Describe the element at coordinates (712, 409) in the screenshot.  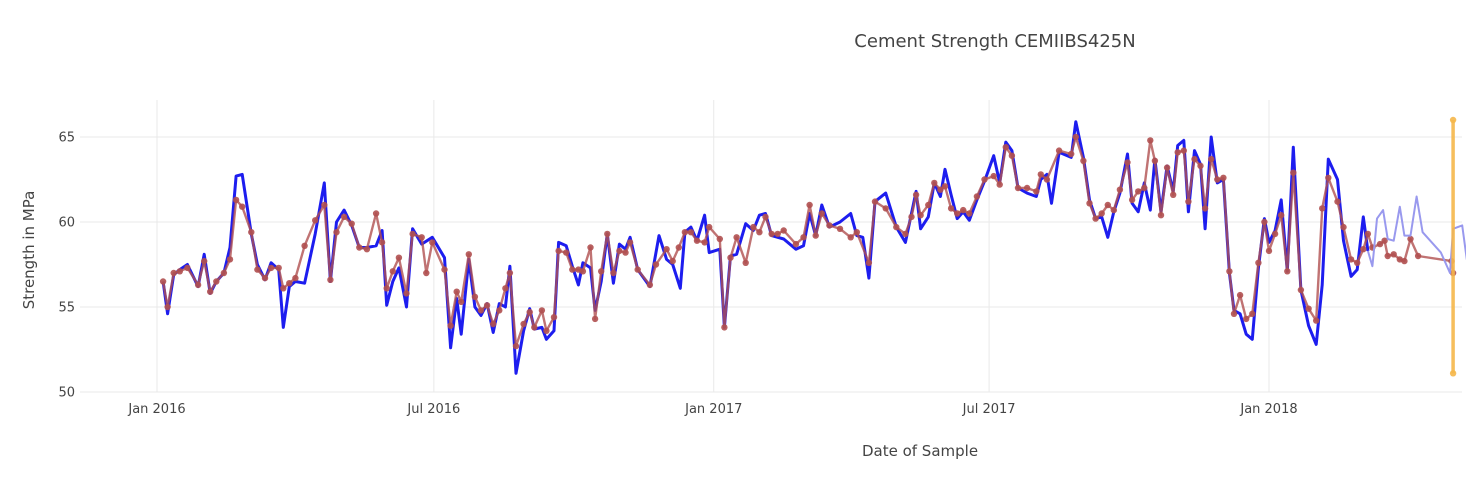
I see `x-axis-ticks: Jan 2016 Jul 2016 Jan 2017 Jul 2017 Jan 2018` at that location.